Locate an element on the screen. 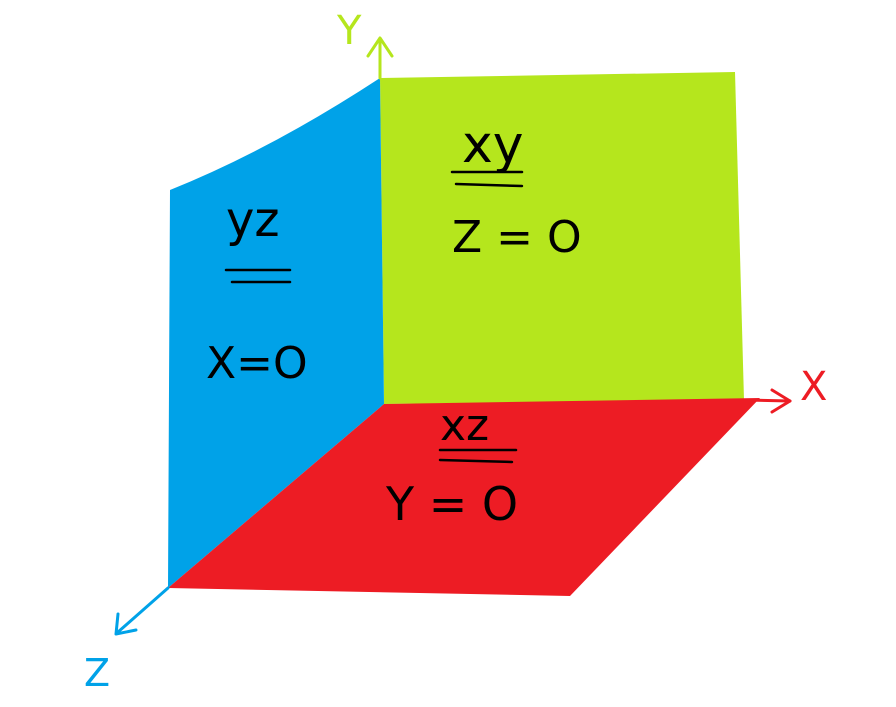  yz-plane-equation: X=O is located at coordinates (257, 363).